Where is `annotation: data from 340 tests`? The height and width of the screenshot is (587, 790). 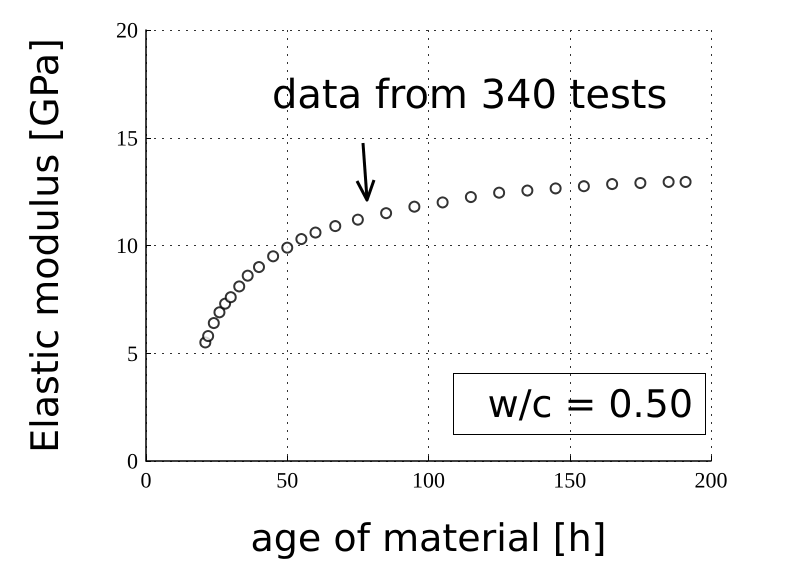 annotation: data from 340 tests is located at coordinates (470, 95).